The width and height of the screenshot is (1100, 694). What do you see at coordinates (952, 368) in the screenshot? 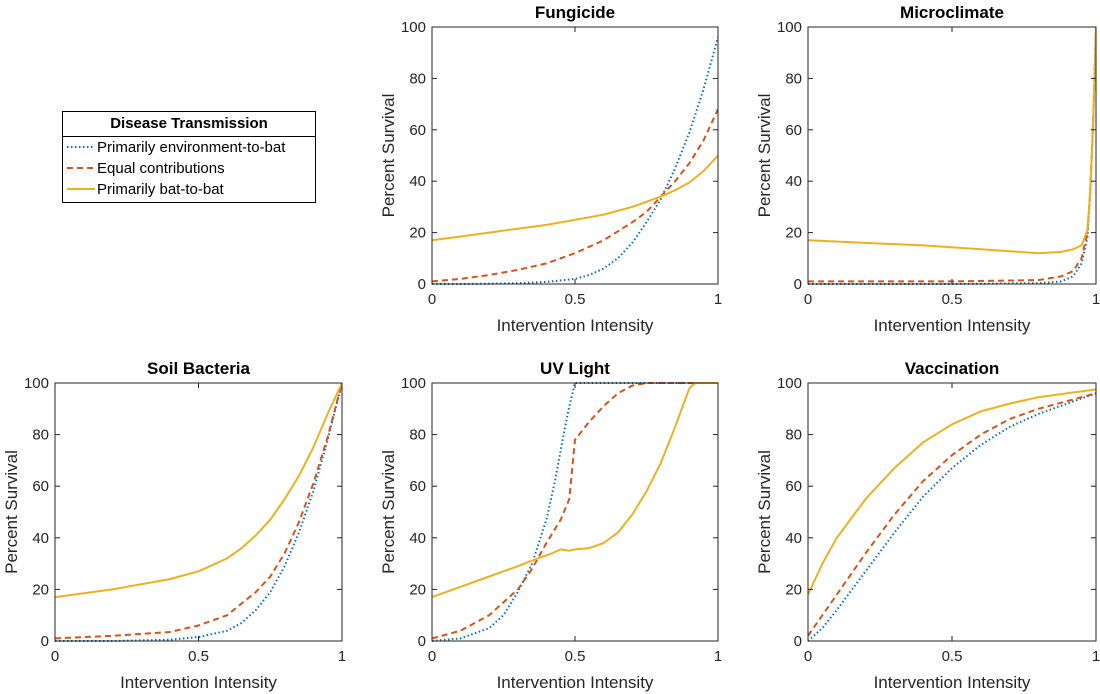
I see `chart-title: Vaccination` at bounding box center [952, 368].